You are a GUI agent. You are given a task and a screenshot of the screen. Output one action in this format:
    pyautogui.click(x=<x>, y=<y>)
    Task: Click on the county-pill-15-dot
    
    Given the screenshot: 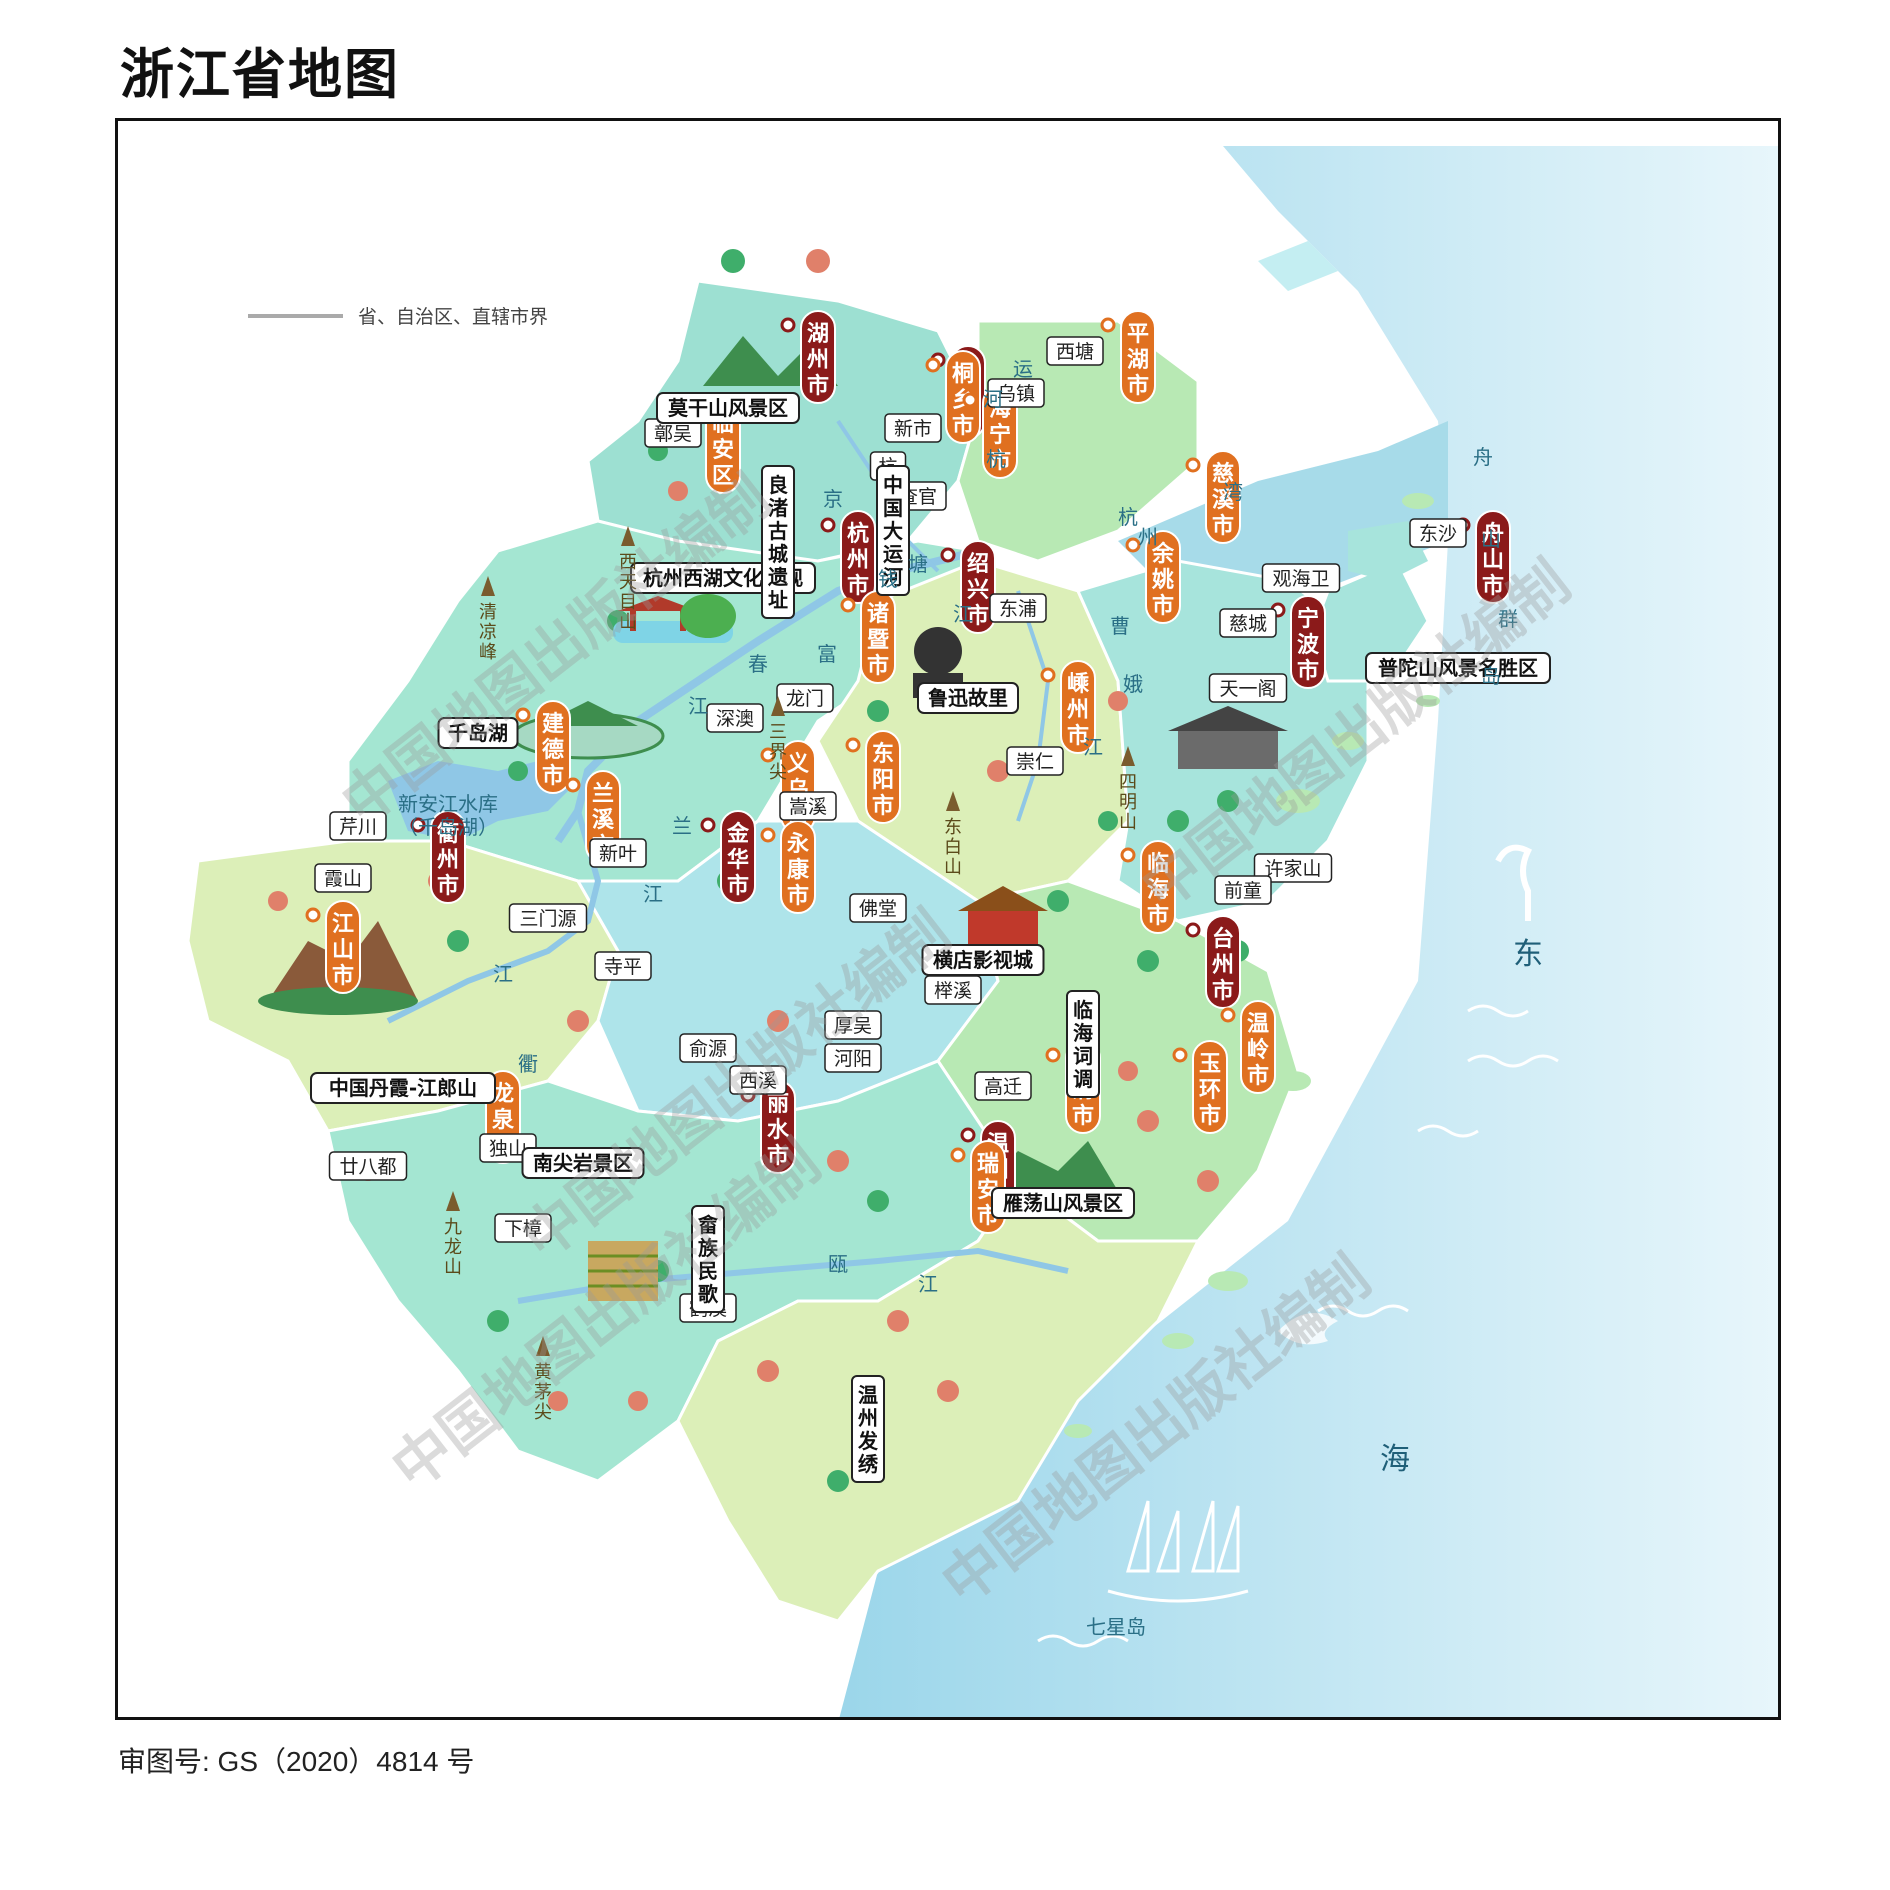 What is the action you would take?
    pyautogui.click(x=1228, y=1015)
    